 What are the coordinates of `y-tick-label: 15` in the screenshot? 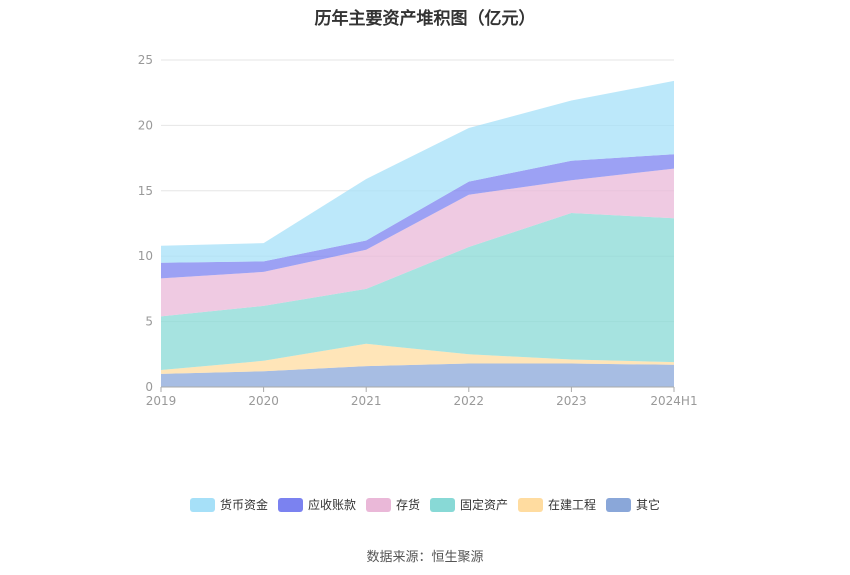 It's located at (145, 191).